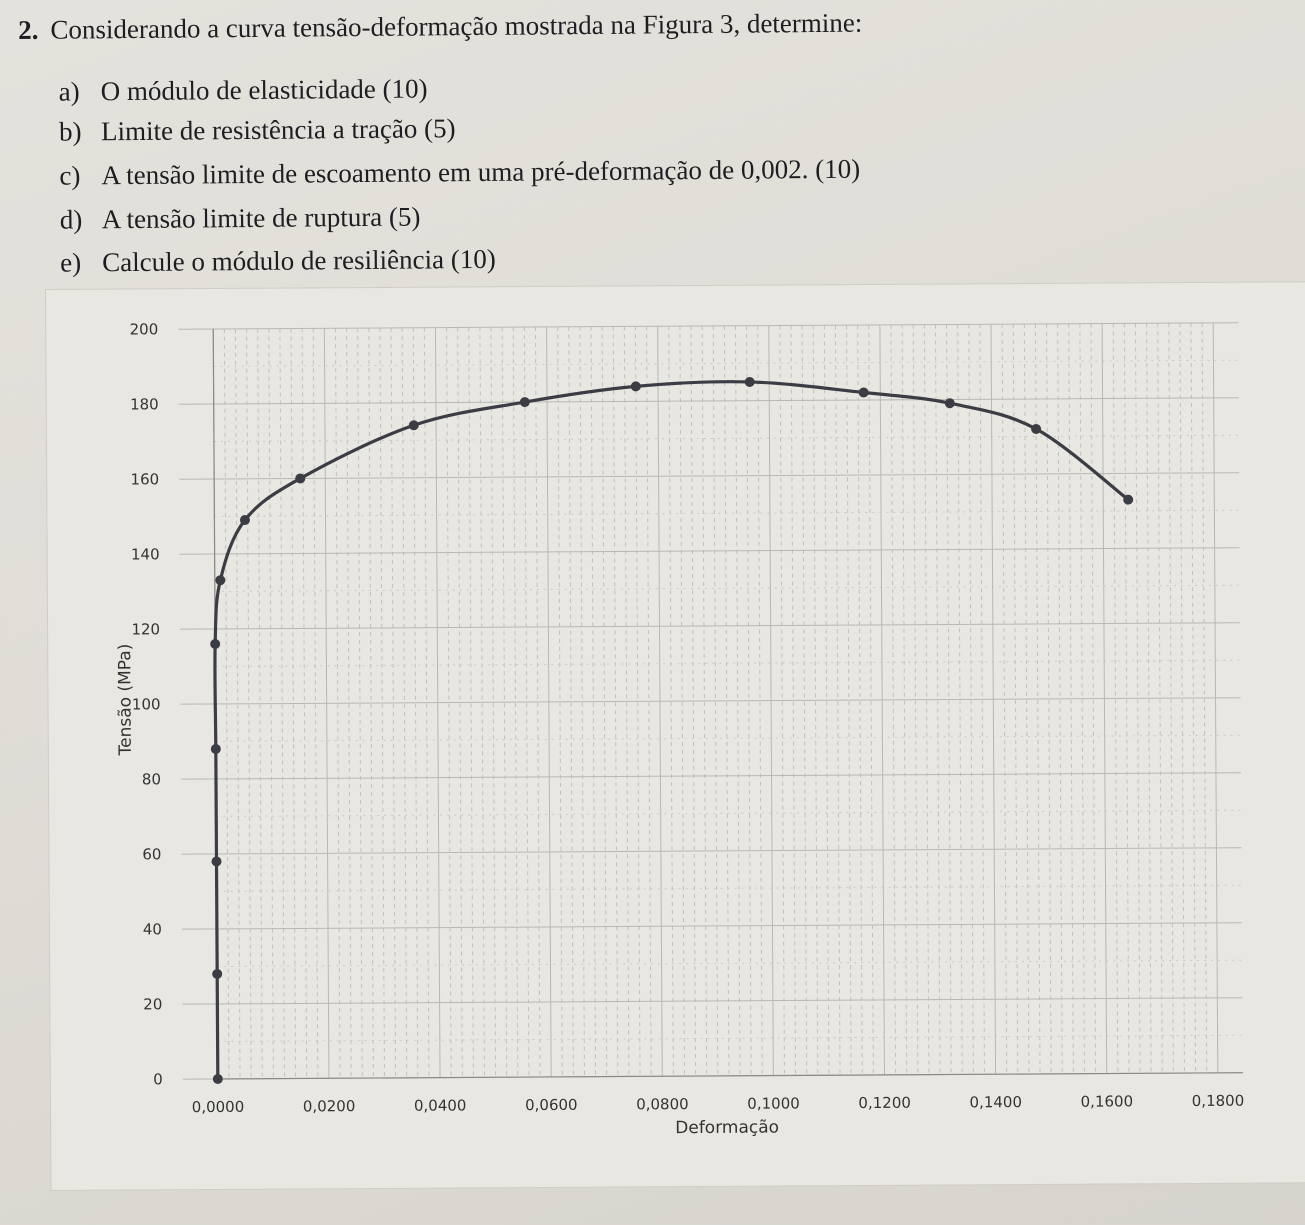 This screenshot has width=1305, height=1225. I want to click on x-tick-label: 0,1200, so click(884, 1103).